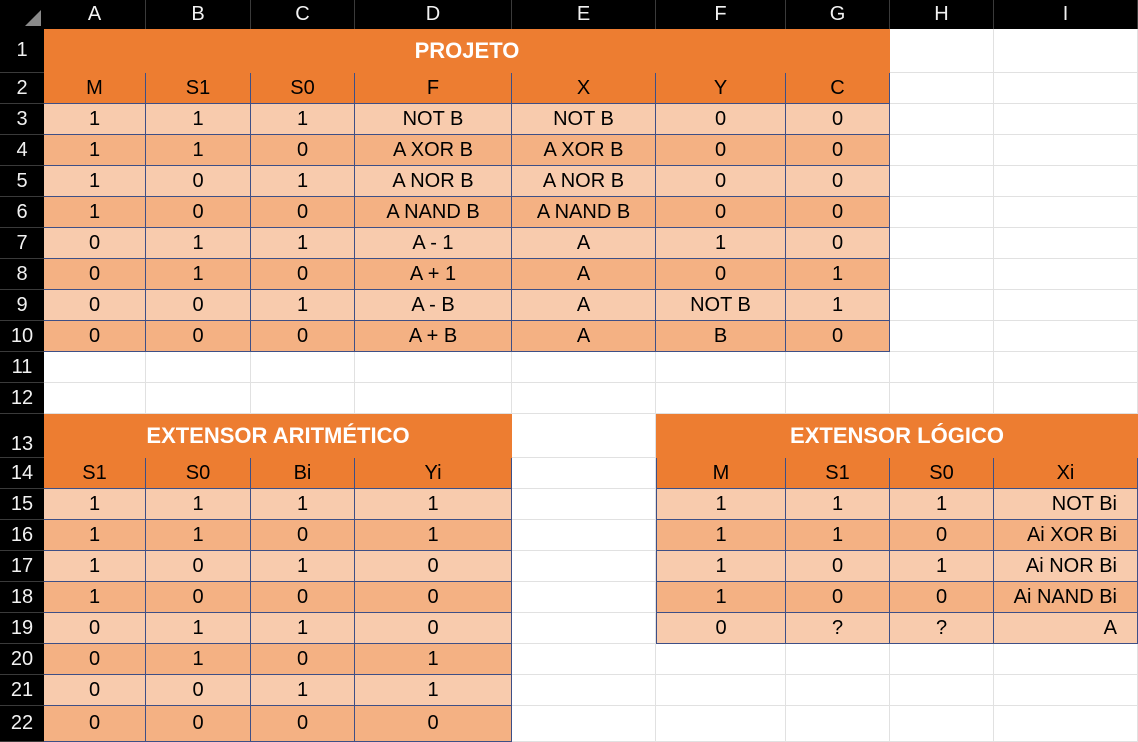 The image size is (1138, 742). I want to click on table-title-projeto: PROJETO, so click(467, 51).